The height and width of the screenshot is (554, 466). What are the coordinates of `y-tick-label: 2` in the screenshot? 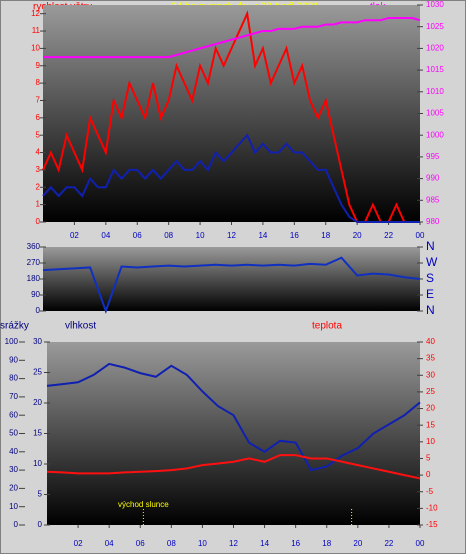 It's located at (38, 186).